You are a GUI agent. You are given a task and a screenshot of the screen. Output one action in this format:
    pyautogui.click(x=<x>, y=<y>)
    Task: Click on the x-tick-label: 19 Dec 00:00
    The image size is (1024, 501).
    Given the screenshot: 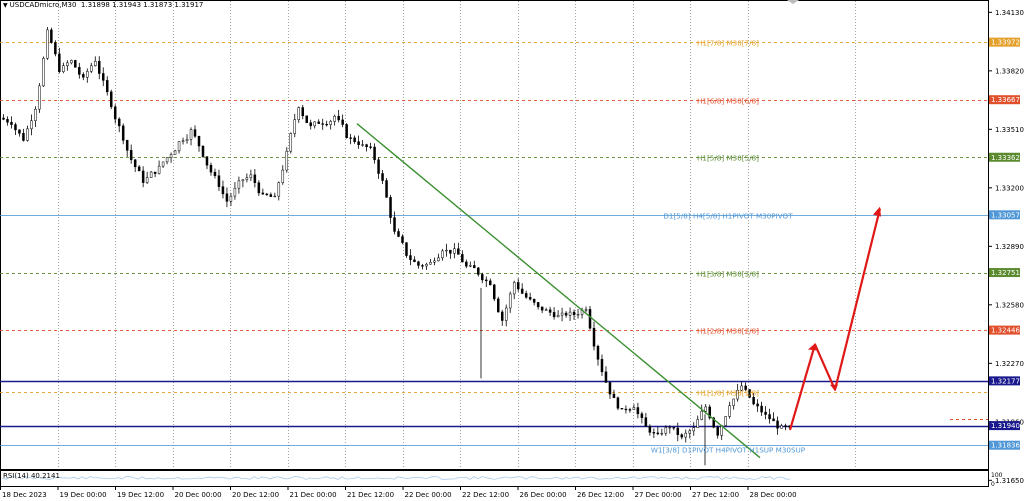 What is the action you would take?
    pyautogui.click(x=83, y=495)
    